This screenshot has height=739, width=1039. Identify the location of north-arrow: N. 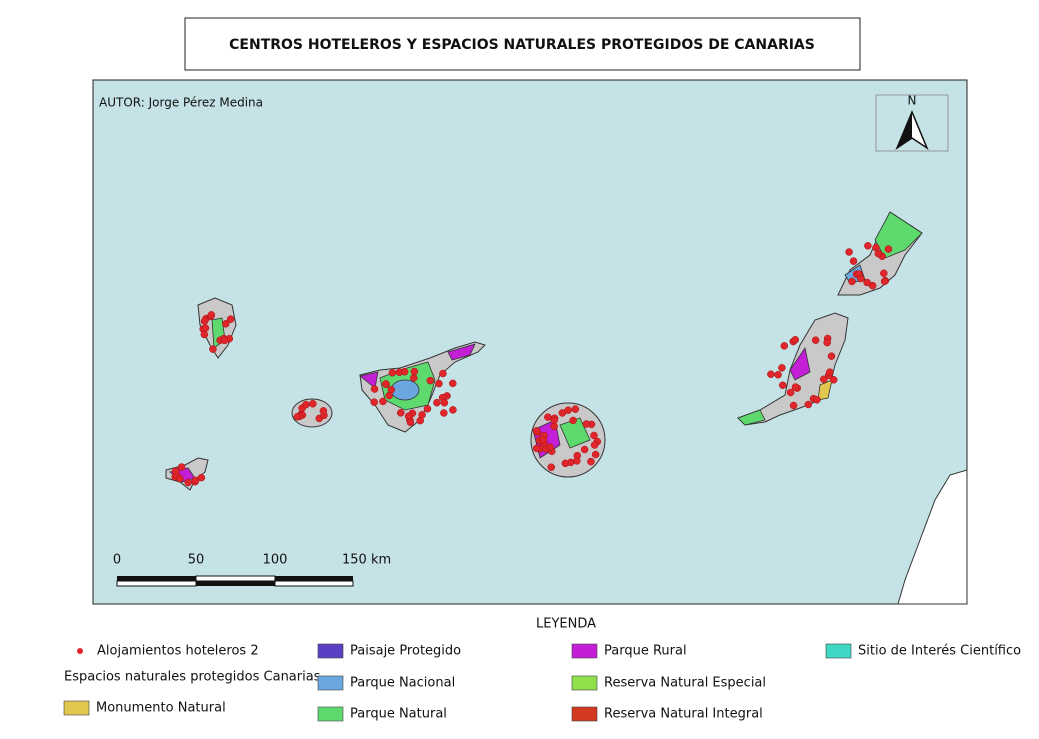
(912, 123).